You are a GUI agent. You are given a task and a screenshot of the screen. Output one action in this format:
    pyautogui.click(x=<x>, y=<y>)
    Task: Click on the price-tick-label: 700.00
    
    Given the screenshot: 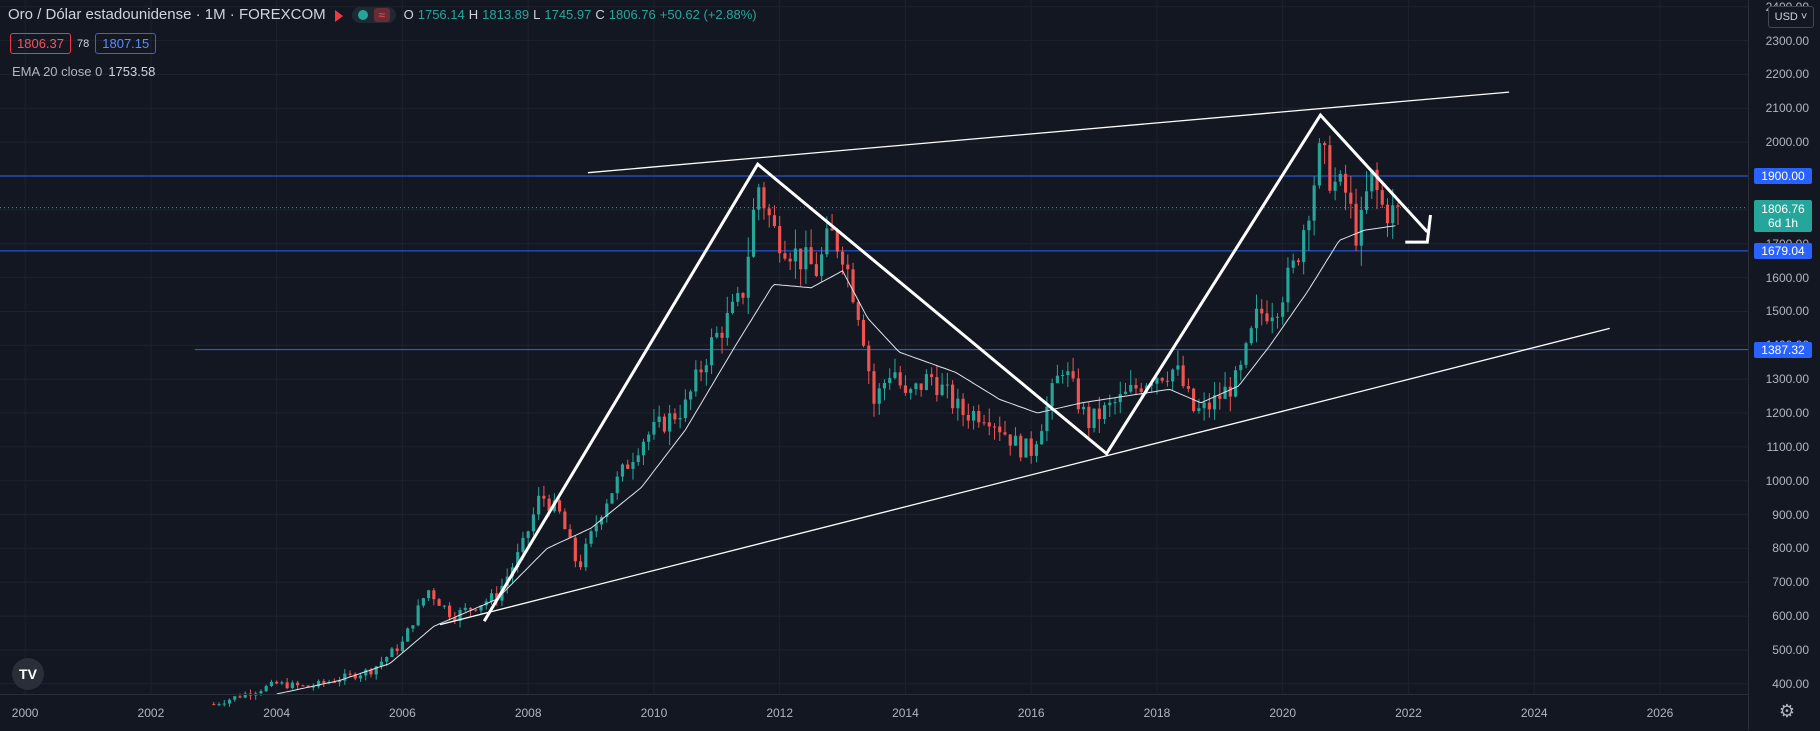 What is the action you would take?
    pyautogui.click(x=1790, y=582)
    